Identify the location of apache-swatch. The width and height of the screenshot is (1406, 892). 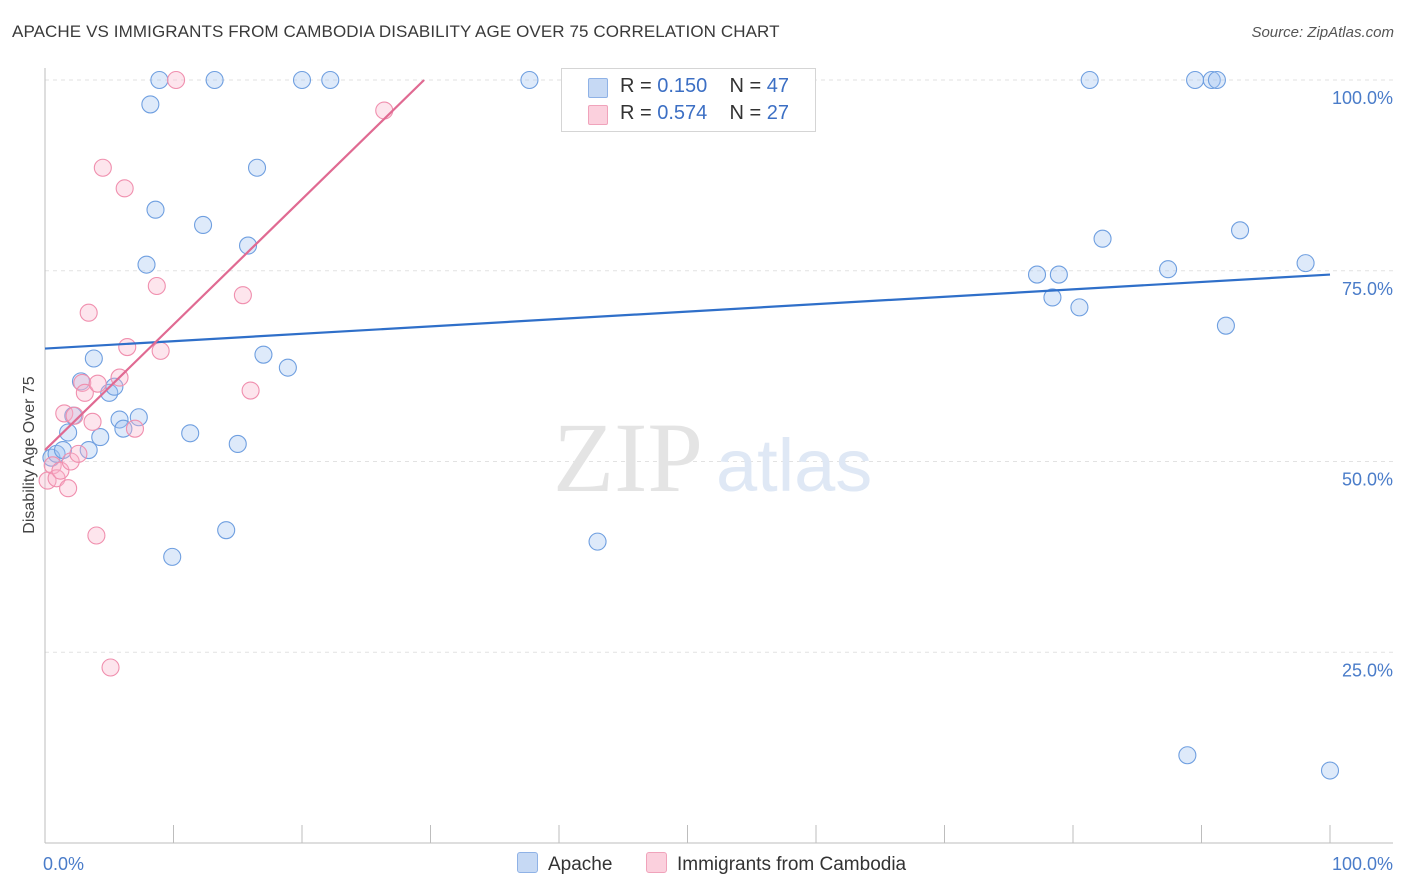
(598, 88).